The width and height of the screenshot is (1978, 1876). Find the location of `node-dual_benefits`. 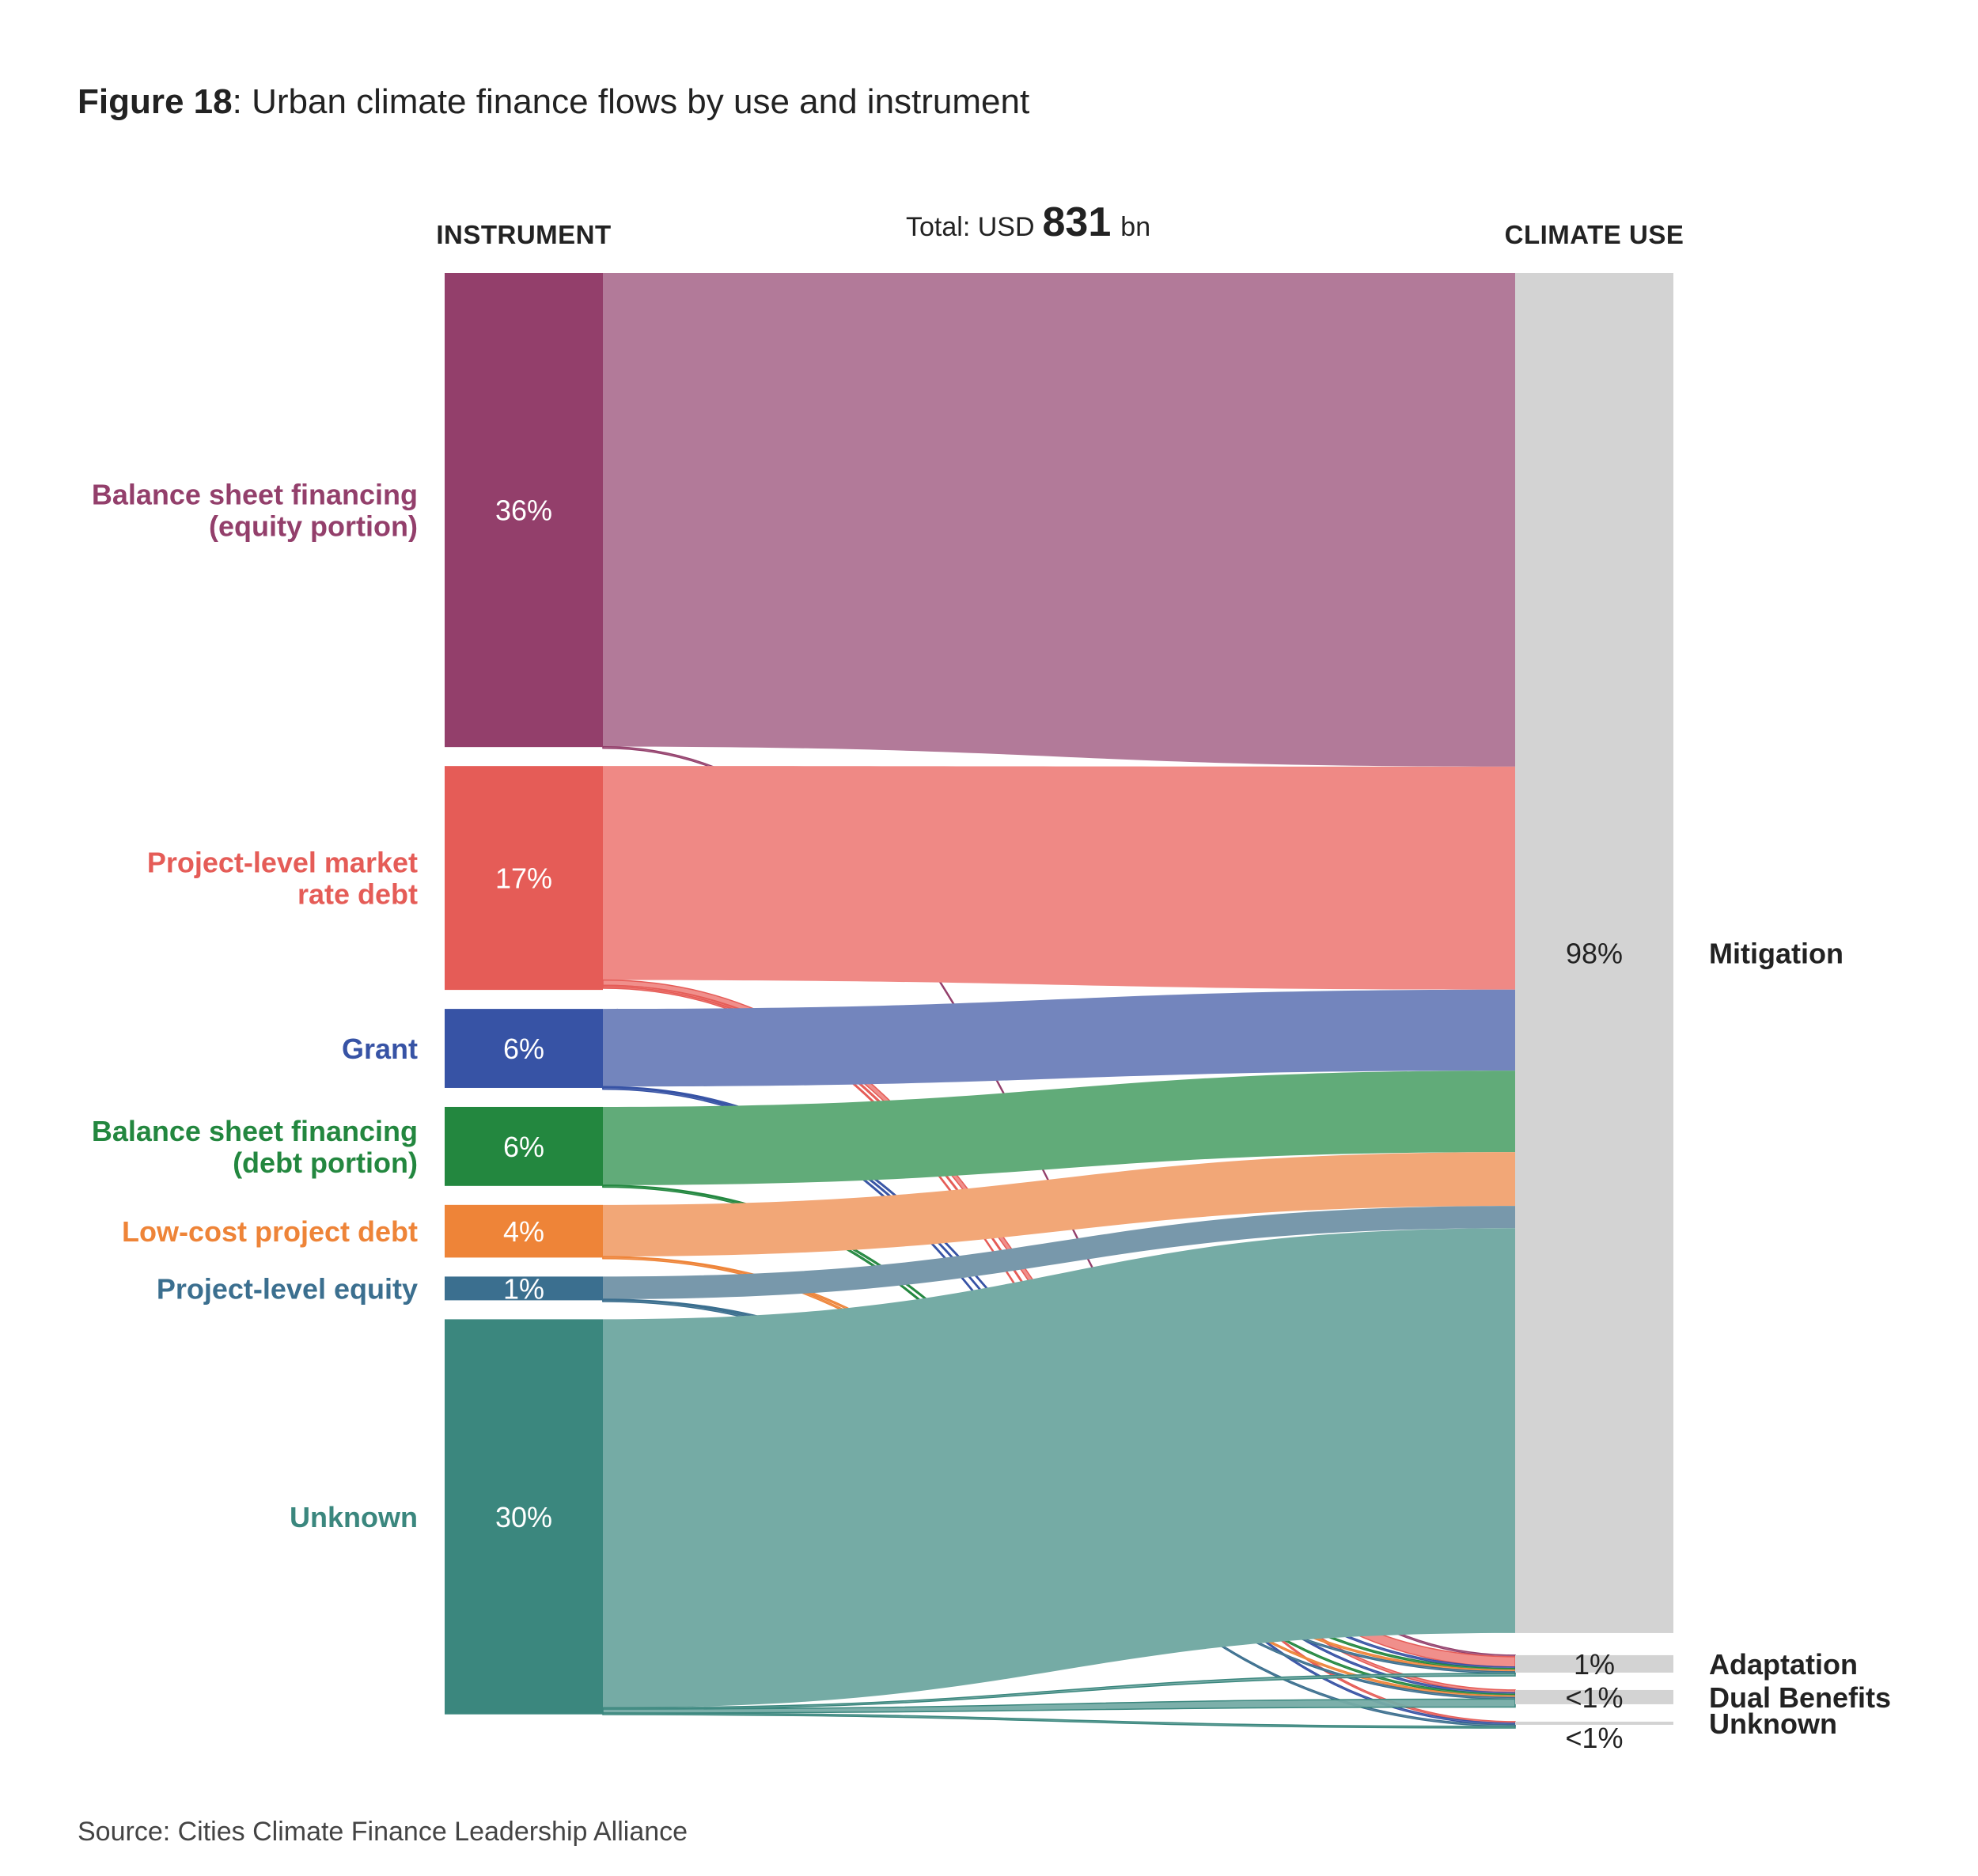

node-dual_benefits is located at coordinates (1594, 1696).